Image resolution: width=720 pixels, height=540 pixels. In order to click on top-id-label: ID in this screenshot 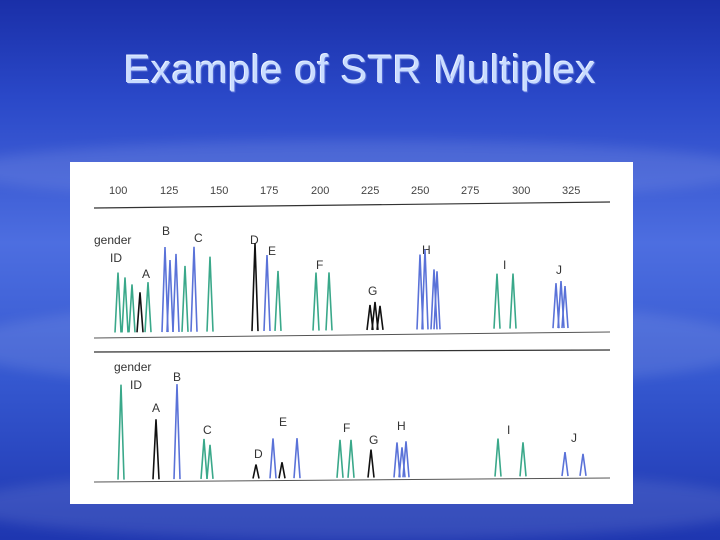, I will do `click(116, 258)`.